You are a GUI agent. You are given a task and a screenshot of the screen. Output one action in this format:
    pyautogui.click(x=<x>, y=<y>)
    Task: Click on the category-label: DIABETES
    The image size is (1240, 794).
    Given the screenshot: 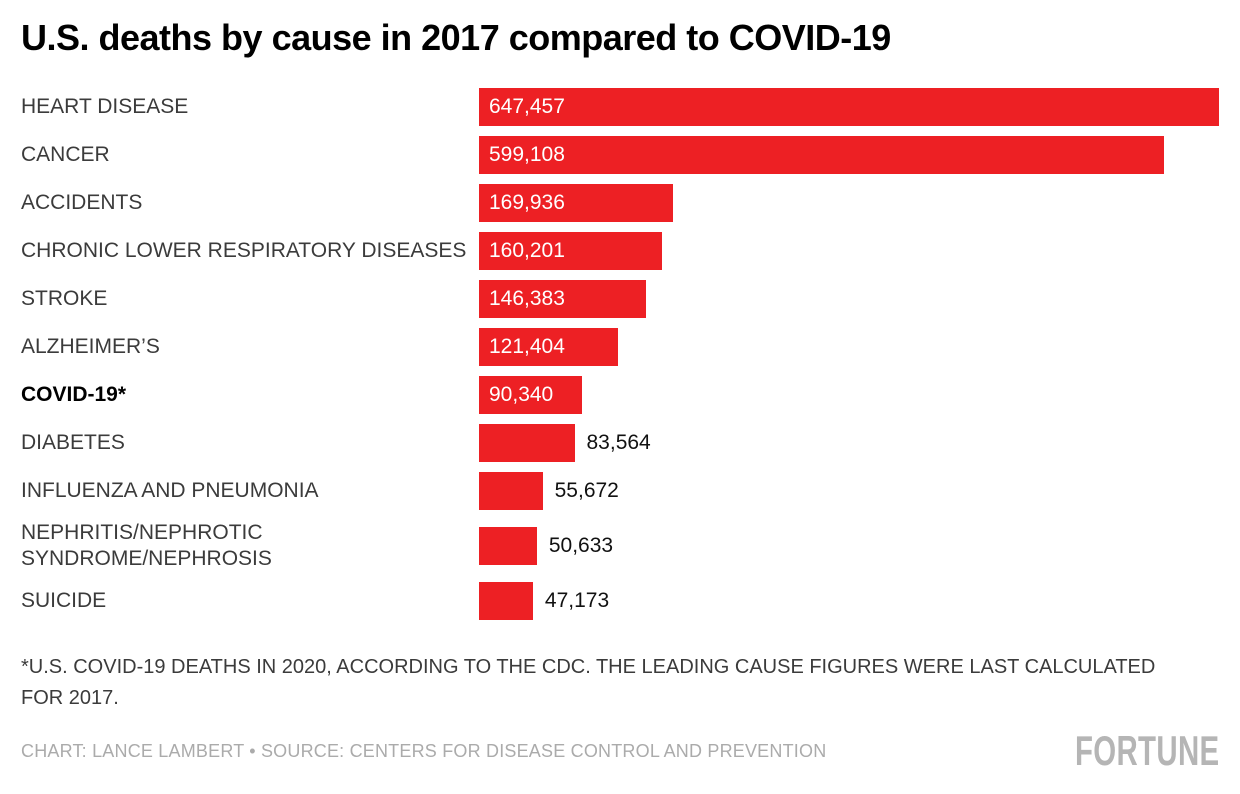 What is the action you would take?
    pyautogui.click(x=73, y=442)
    